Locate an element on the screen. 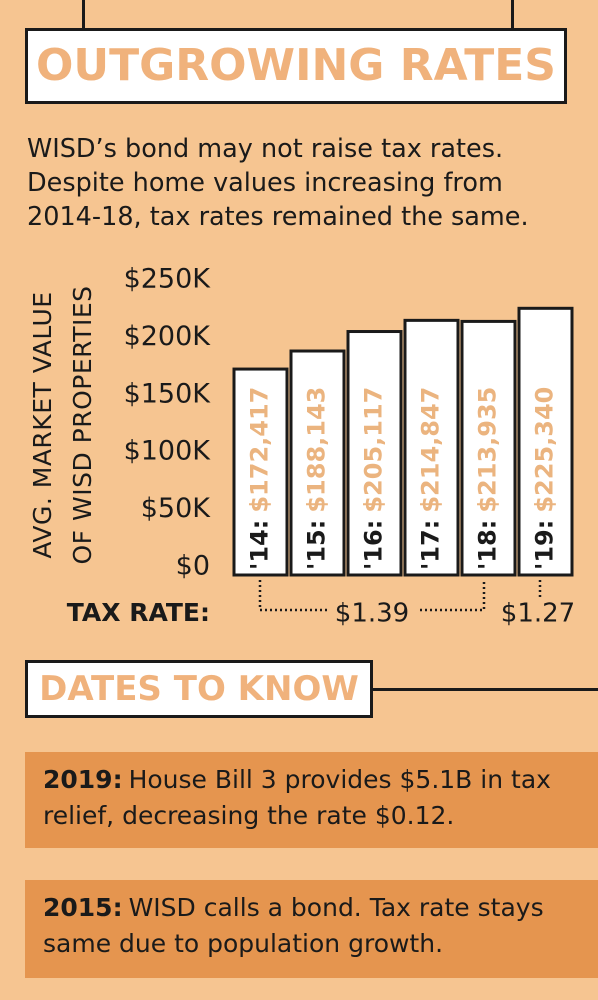 The image size is (598, 1000). bar-value-label: $205,117 is located at coordinates (374, 450).